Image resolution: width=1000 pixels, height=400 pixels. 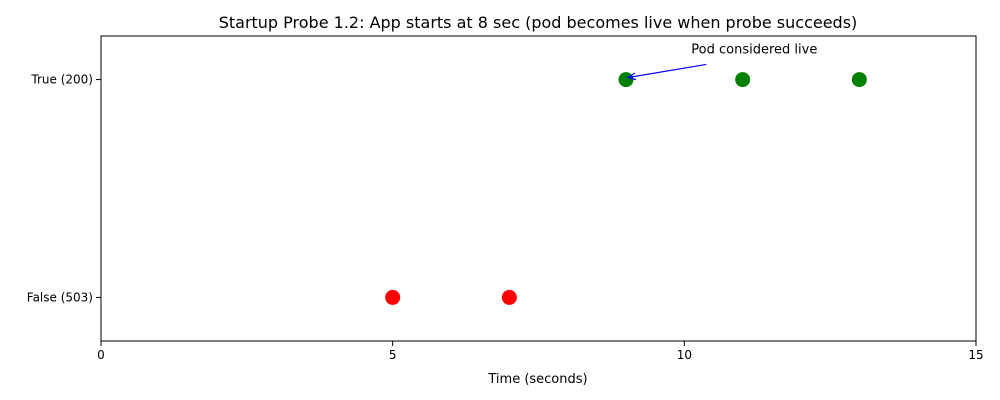 I want to click on x-tick-label: 5, so click(x=393, y=355).